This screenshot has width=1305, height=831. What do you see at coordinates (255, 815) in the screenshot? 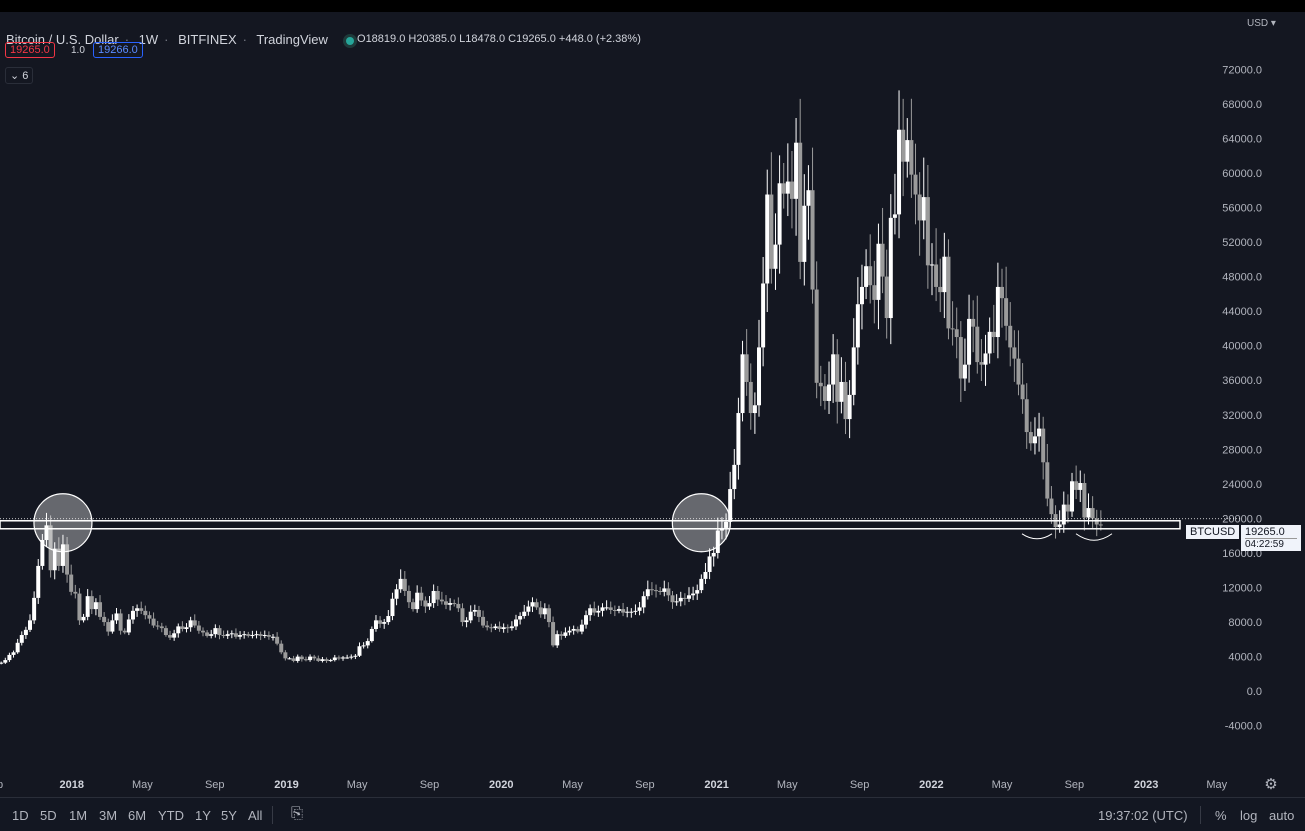
I see `range-all: All` at bounding box center [255, 815].